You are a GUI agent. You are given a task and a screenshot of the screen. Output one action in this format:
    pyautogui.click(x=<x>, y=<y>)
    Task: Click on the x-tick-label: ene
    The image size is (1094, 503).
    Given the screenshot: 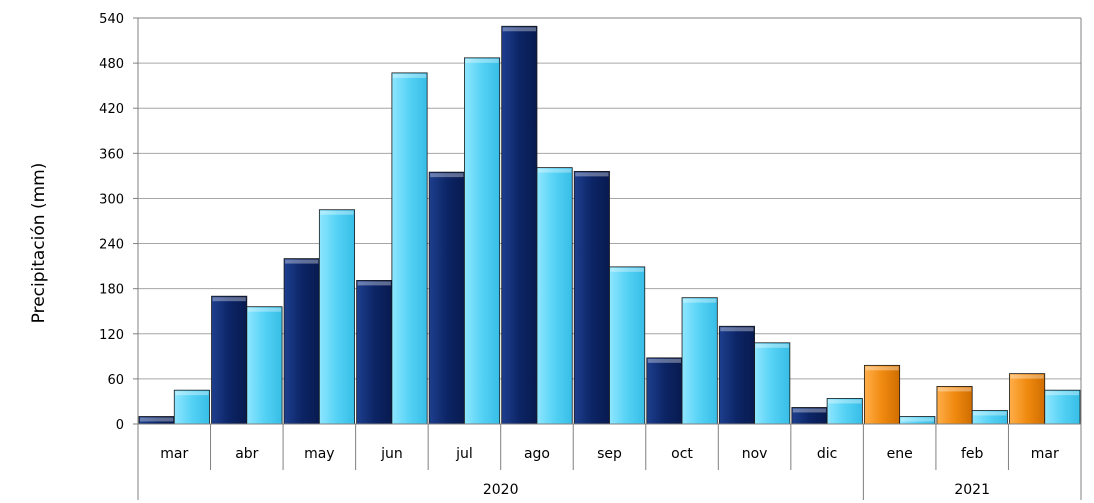 What is the action you would take?
    pyautogui.click(x=900, y=454)
    